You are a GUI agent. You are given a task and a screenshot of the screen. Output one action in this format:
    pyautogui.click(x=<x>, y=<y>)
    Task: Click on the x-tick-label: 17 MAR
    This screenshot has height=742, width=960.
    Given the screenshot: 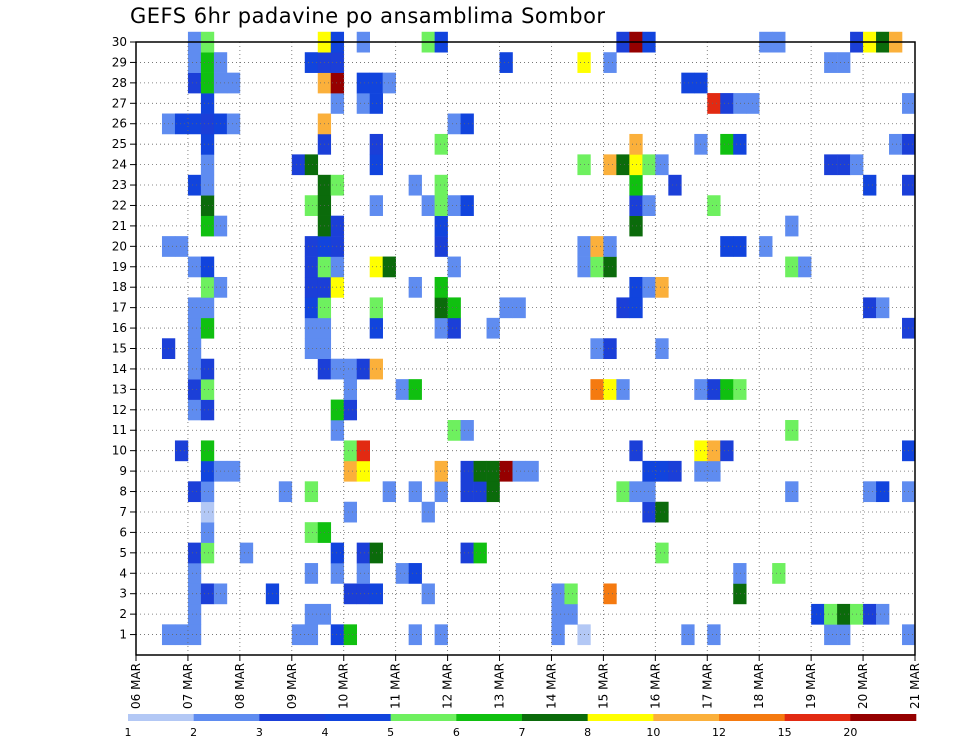 What is the action you would take?
    pyautogui.click(x=707, y=686)
    